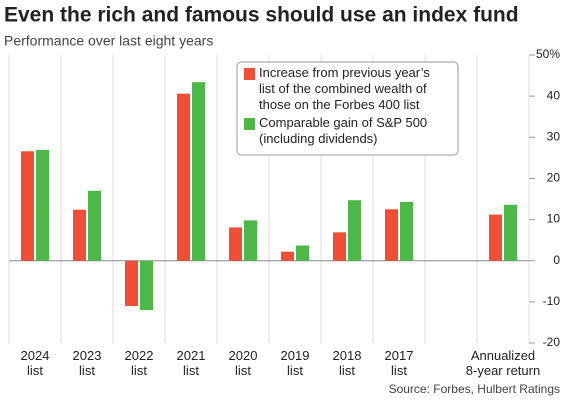 The image size is (566, 400). Describe the element at coordinates (243, 363) in the screenshot. I see `x-tick-label: 2020 list` at that location.